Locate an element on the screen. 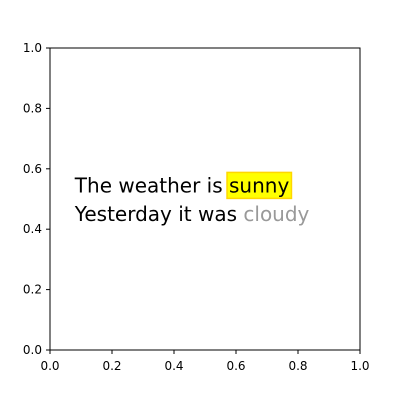  y-tick-label: 0.4 is located at coordinates (32, 229).